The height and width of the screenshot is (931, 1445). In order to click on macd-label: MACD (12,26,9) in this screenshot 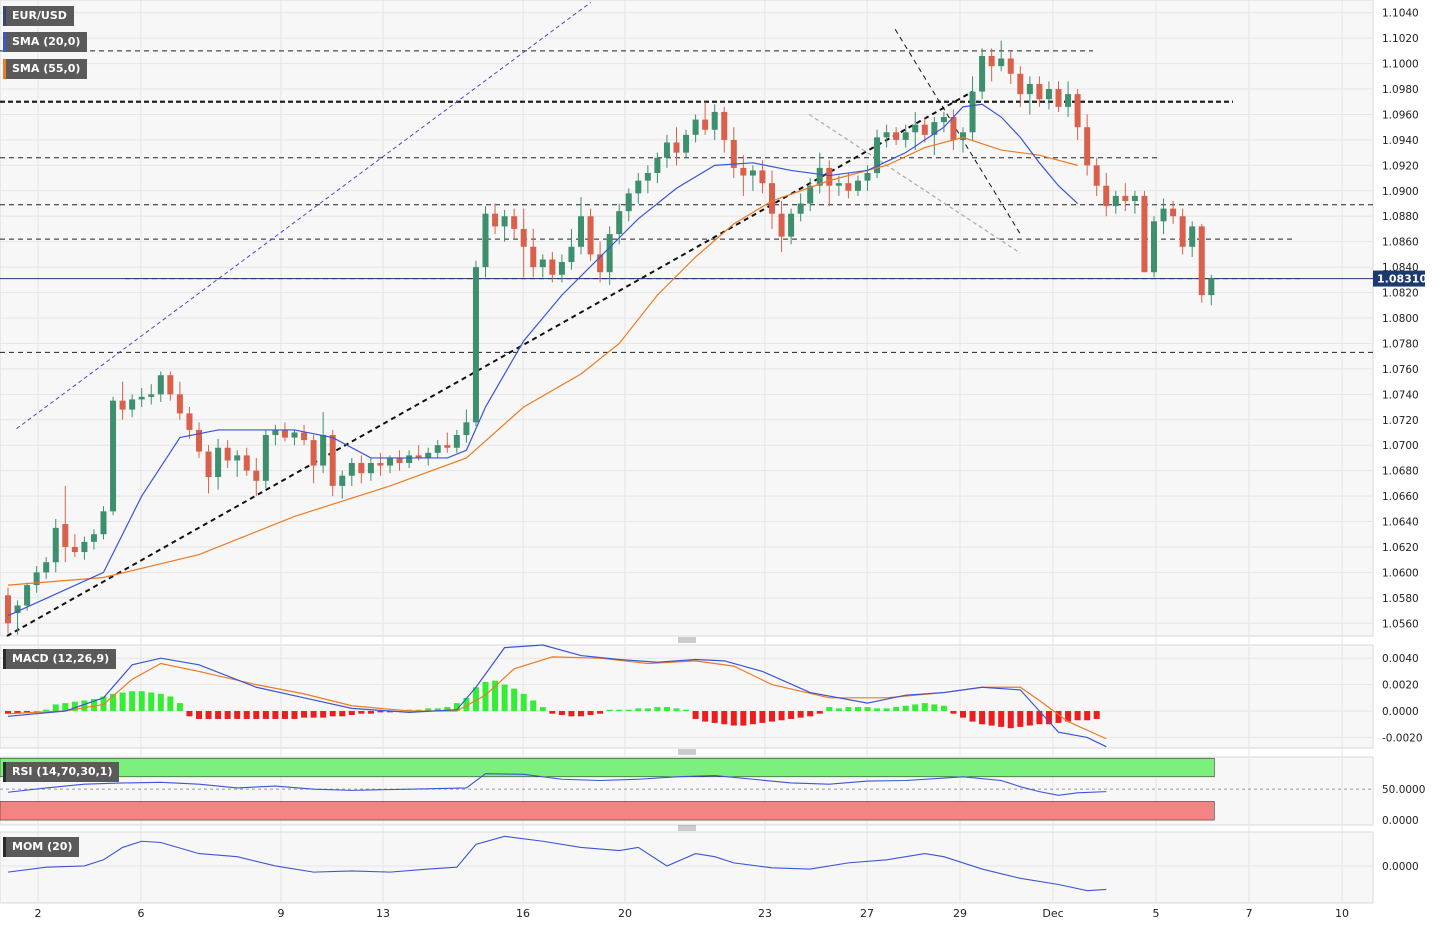, I will do `click(60, 659)`.